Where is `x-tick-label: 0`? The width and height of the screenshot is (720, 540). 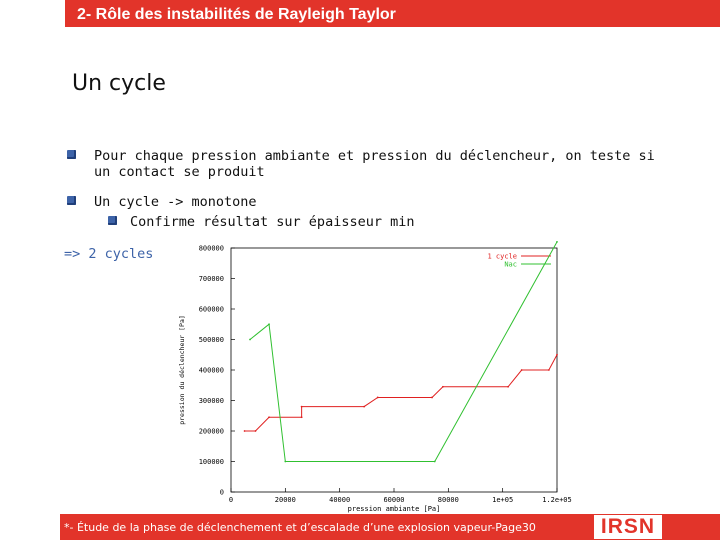 x-tick-label: 0 is located at coordinates (231, 500).